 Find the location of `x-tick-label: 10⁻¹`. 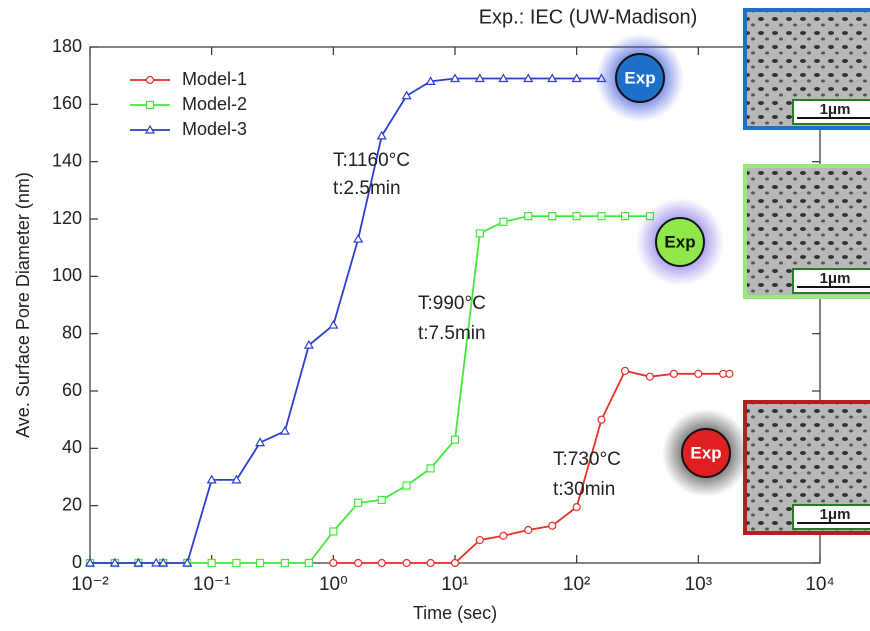

x-tick-label: 10⁻¹ is located at coordinates (212, 584).